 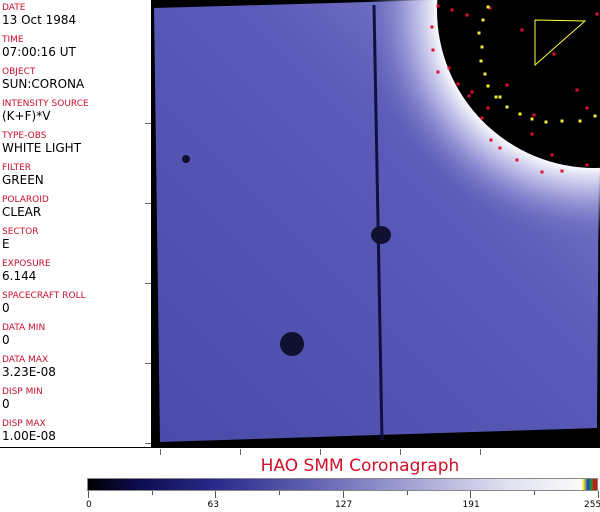 I want to click on metadata-label: DISP MIN, so click(x=22, y=392).